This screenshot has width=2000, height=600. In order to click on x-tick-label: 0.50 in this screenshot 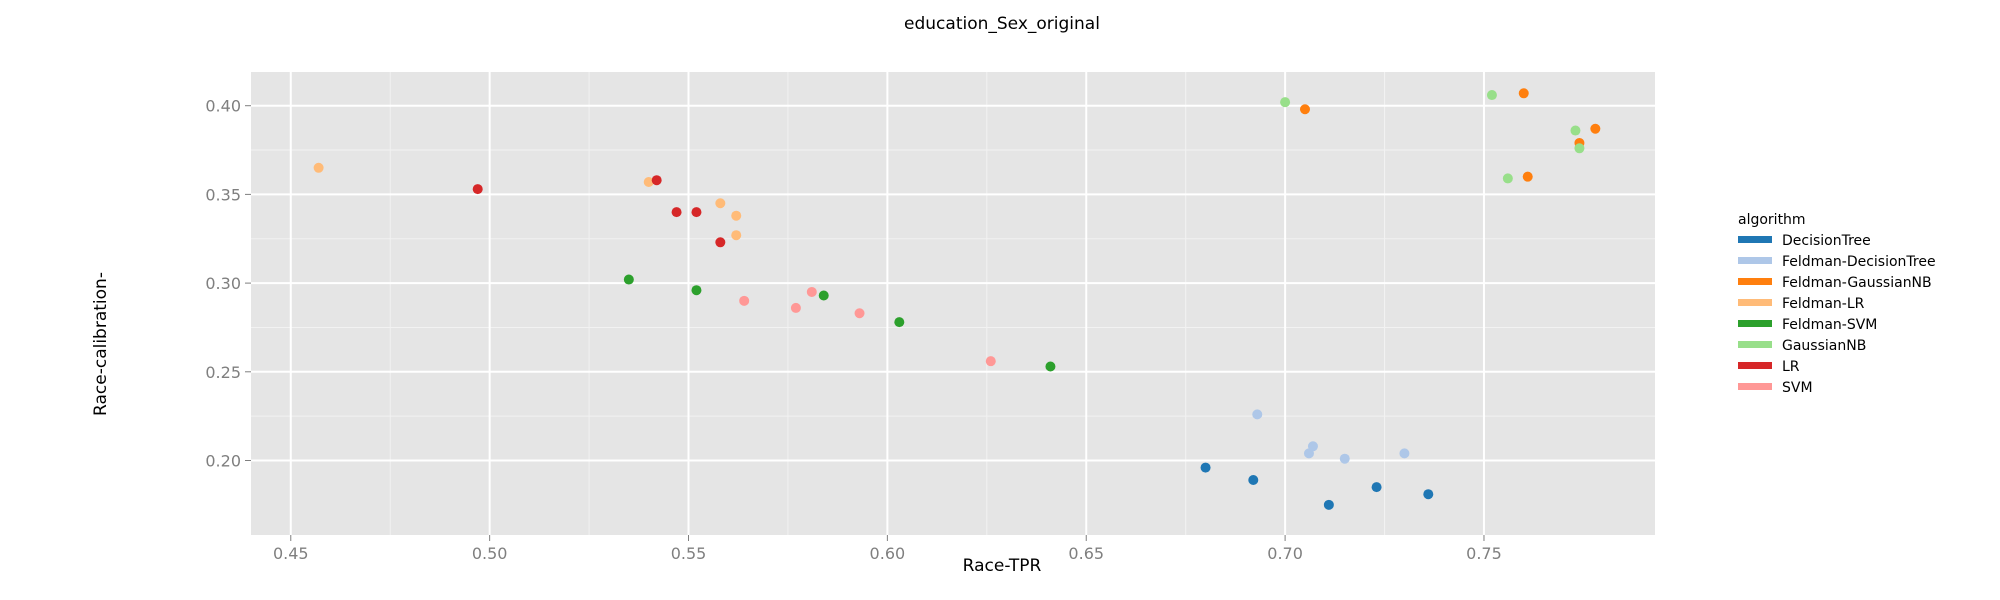, I will do `click(490, 553)`.